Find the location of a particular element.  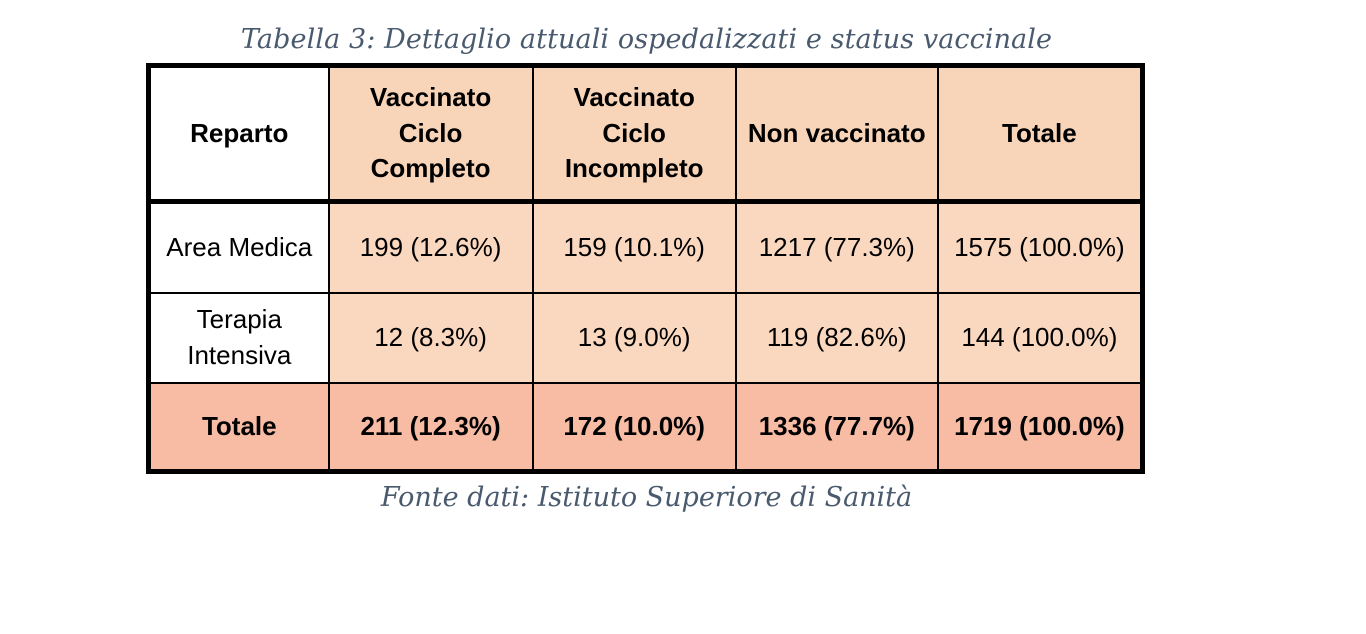

table-cell: 119 (82.6%) is located at coordinates (836, 338).